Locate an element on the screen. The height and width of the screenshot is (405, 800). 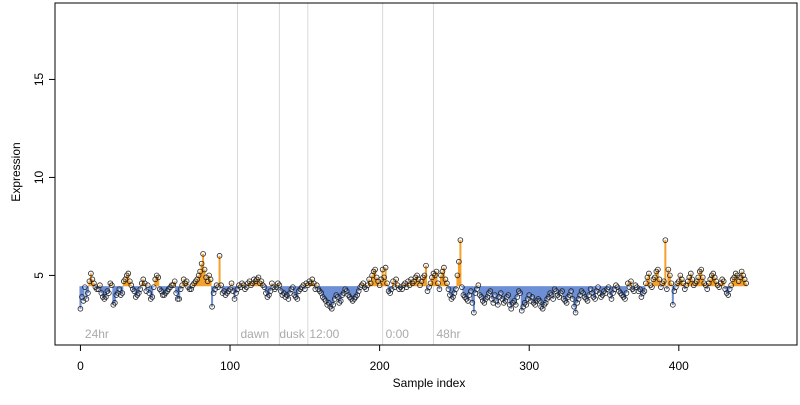
x-axis-title: Sample index is located at coordinates (429, 383).